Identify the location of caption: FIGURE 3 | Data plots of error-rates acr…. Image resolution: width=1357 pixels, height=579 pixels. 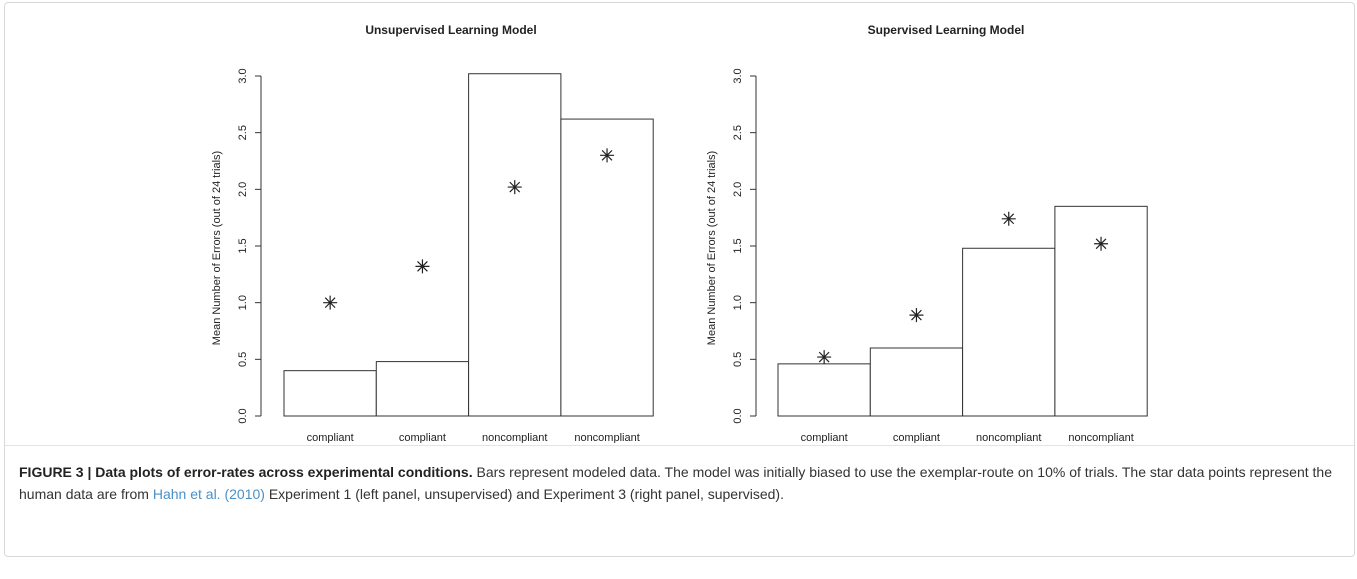
(679, 483).